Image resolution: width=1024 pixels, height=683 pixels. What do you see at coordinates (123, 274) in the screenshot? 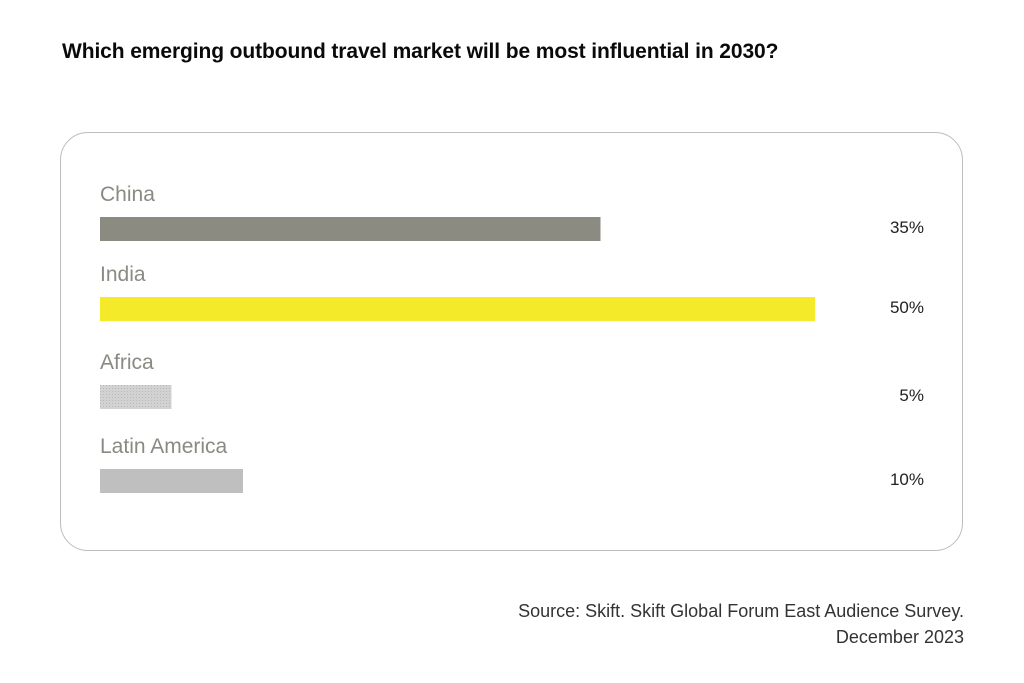
I see `category-label: India` at bounding box center [123, 274].